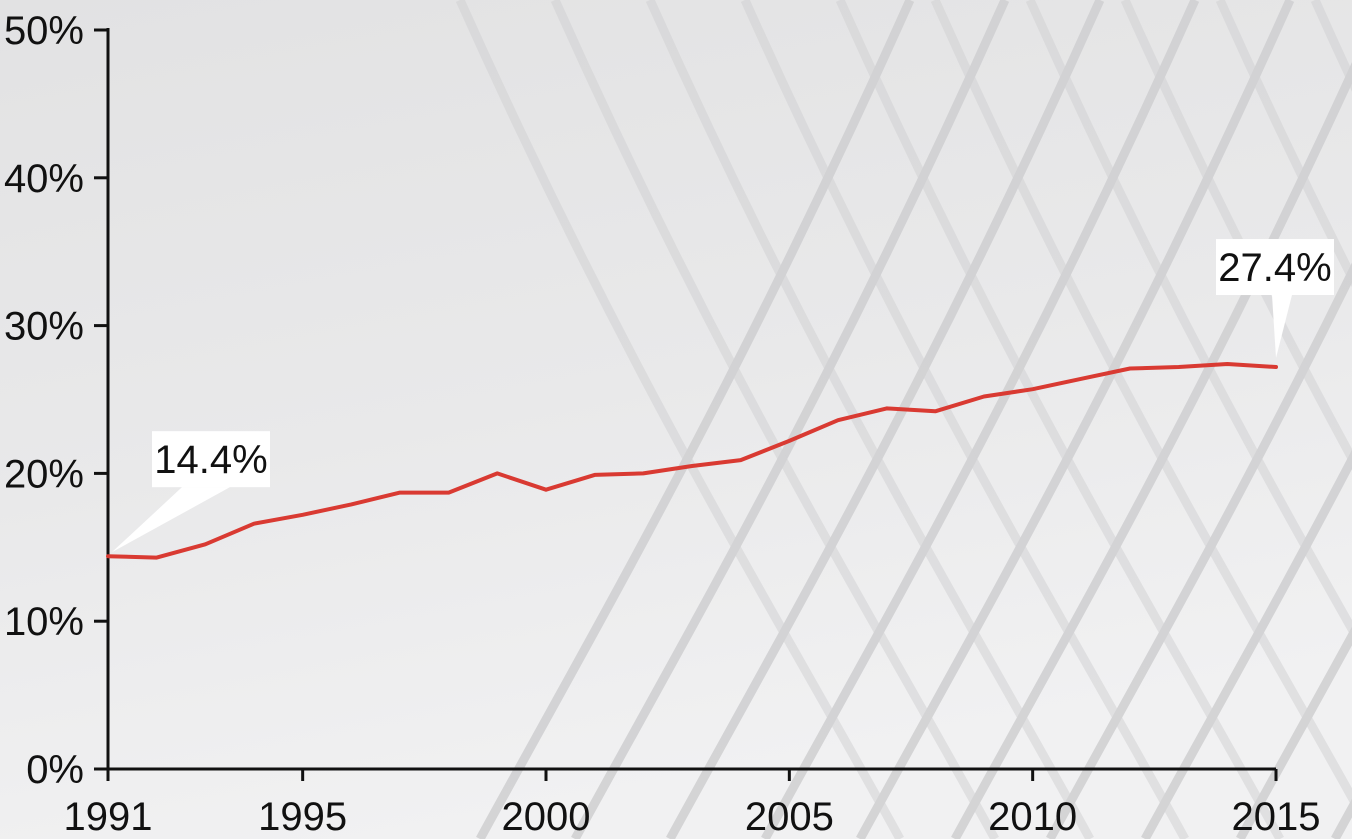 Image resolution: width=1352 pixels, height=839 pixels. What do you see at coordinates (44, 327) in the screenshot?
I see `y-tick-label: 30%` at bounding box center [44, 327].